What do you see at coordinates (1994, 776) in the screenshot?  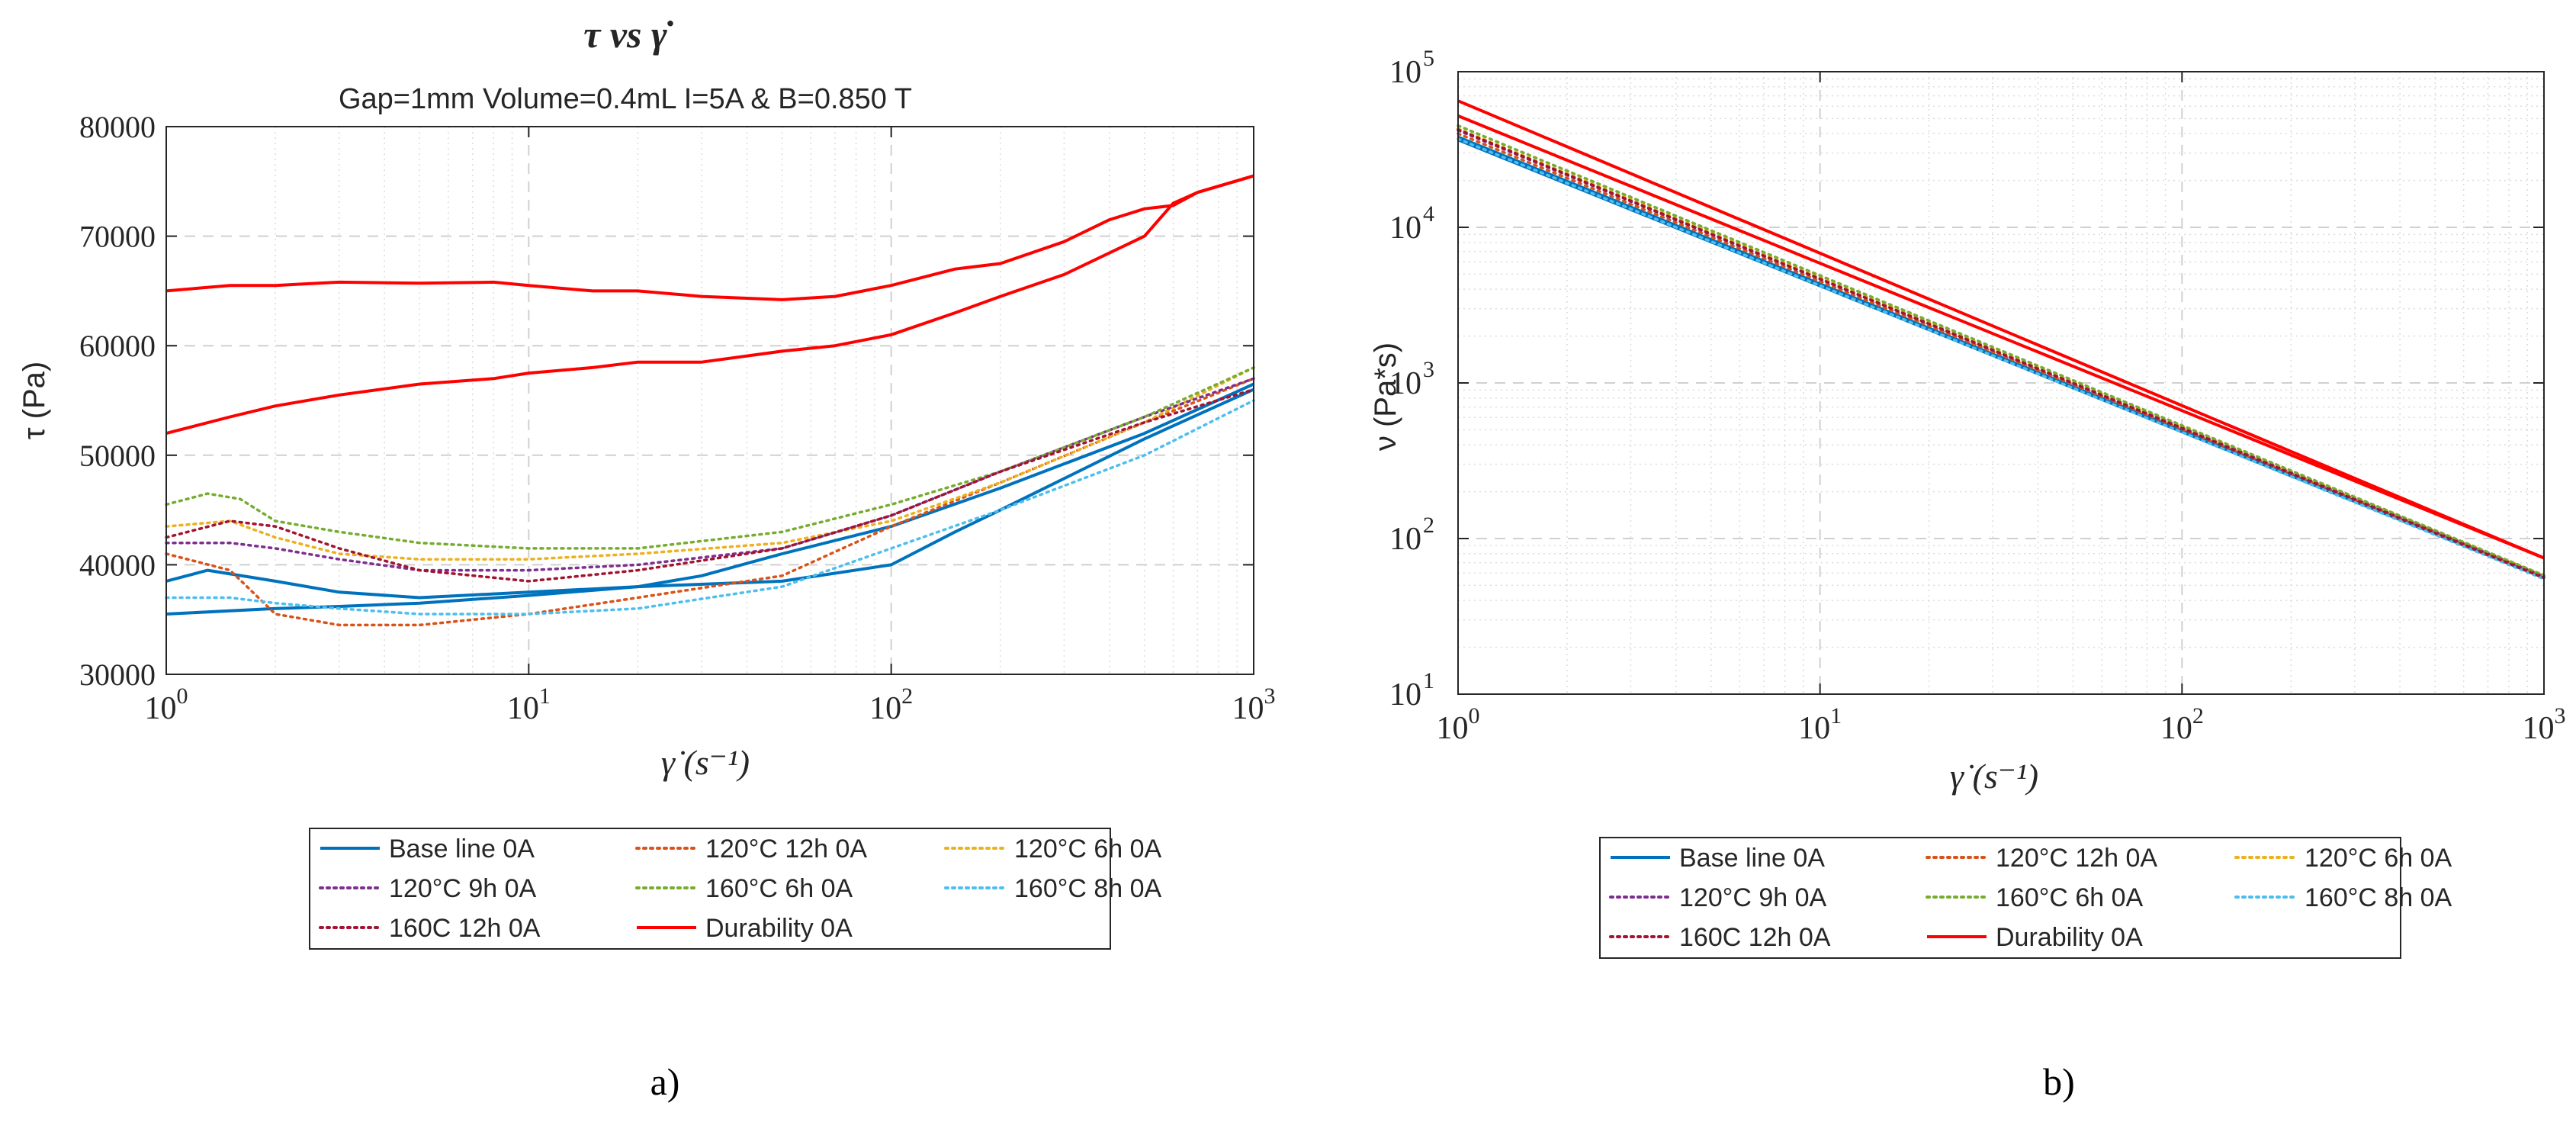 I see `chart-b-x-axis-label: γ̇ (s⁻¹)` at bounding box center [1994, 776].